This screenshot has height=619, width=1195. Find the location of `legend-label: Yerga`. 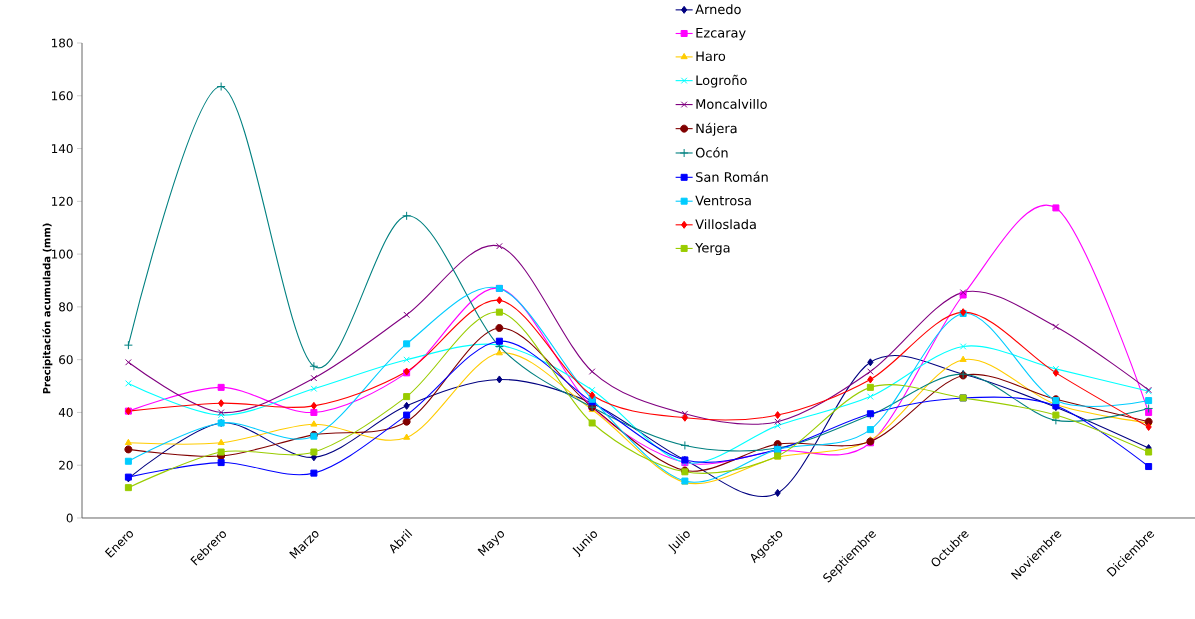

legend-label: Yerga is located at coordinates (712, 249).